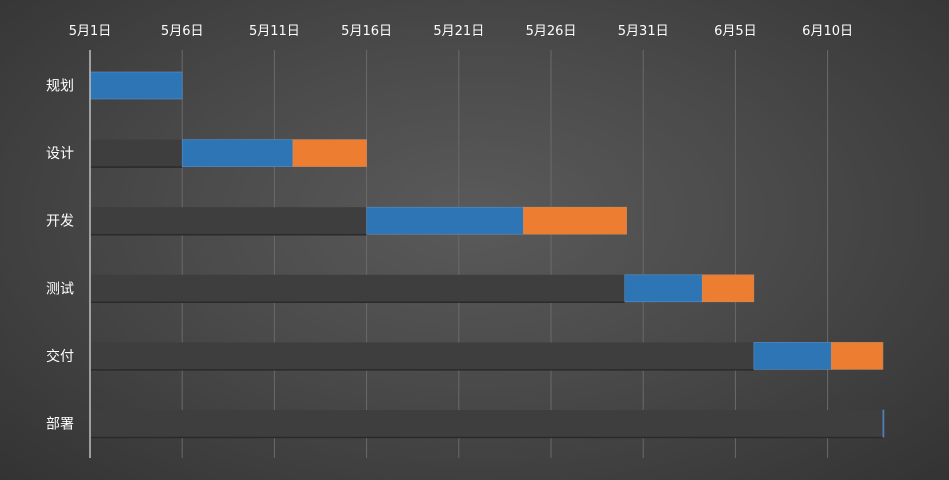  What do you see at coordinates (274, 31) in the screenshot?
I see `x-tick-label: 5月11日` at bounding box center [274, 31].